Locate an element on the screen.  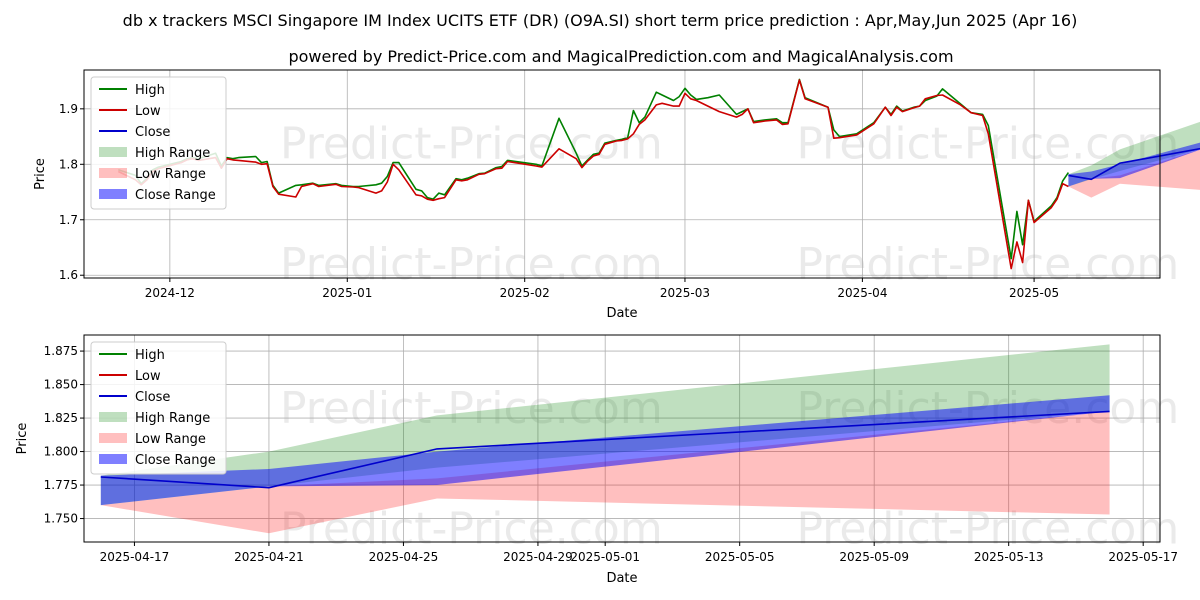
y-tick-label: 1.6 is located at coordinates (68, 275).